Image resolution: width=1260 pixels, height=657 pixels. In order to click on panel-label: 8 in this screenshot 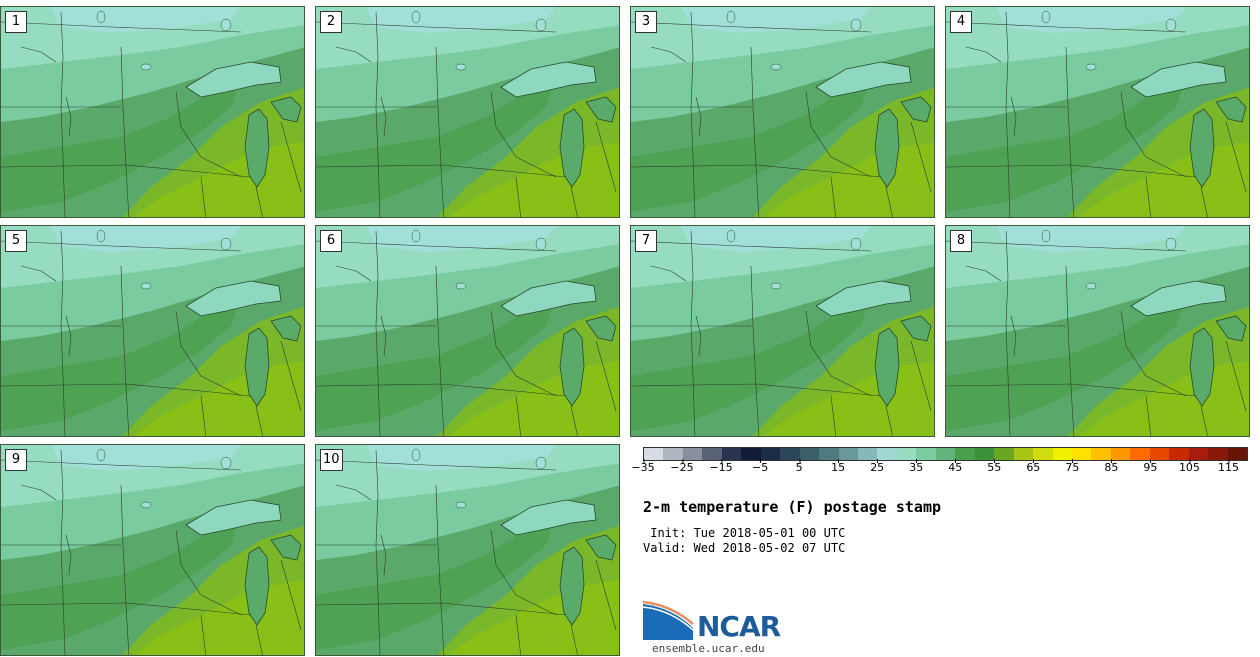, I will do `click(961, 241)`.